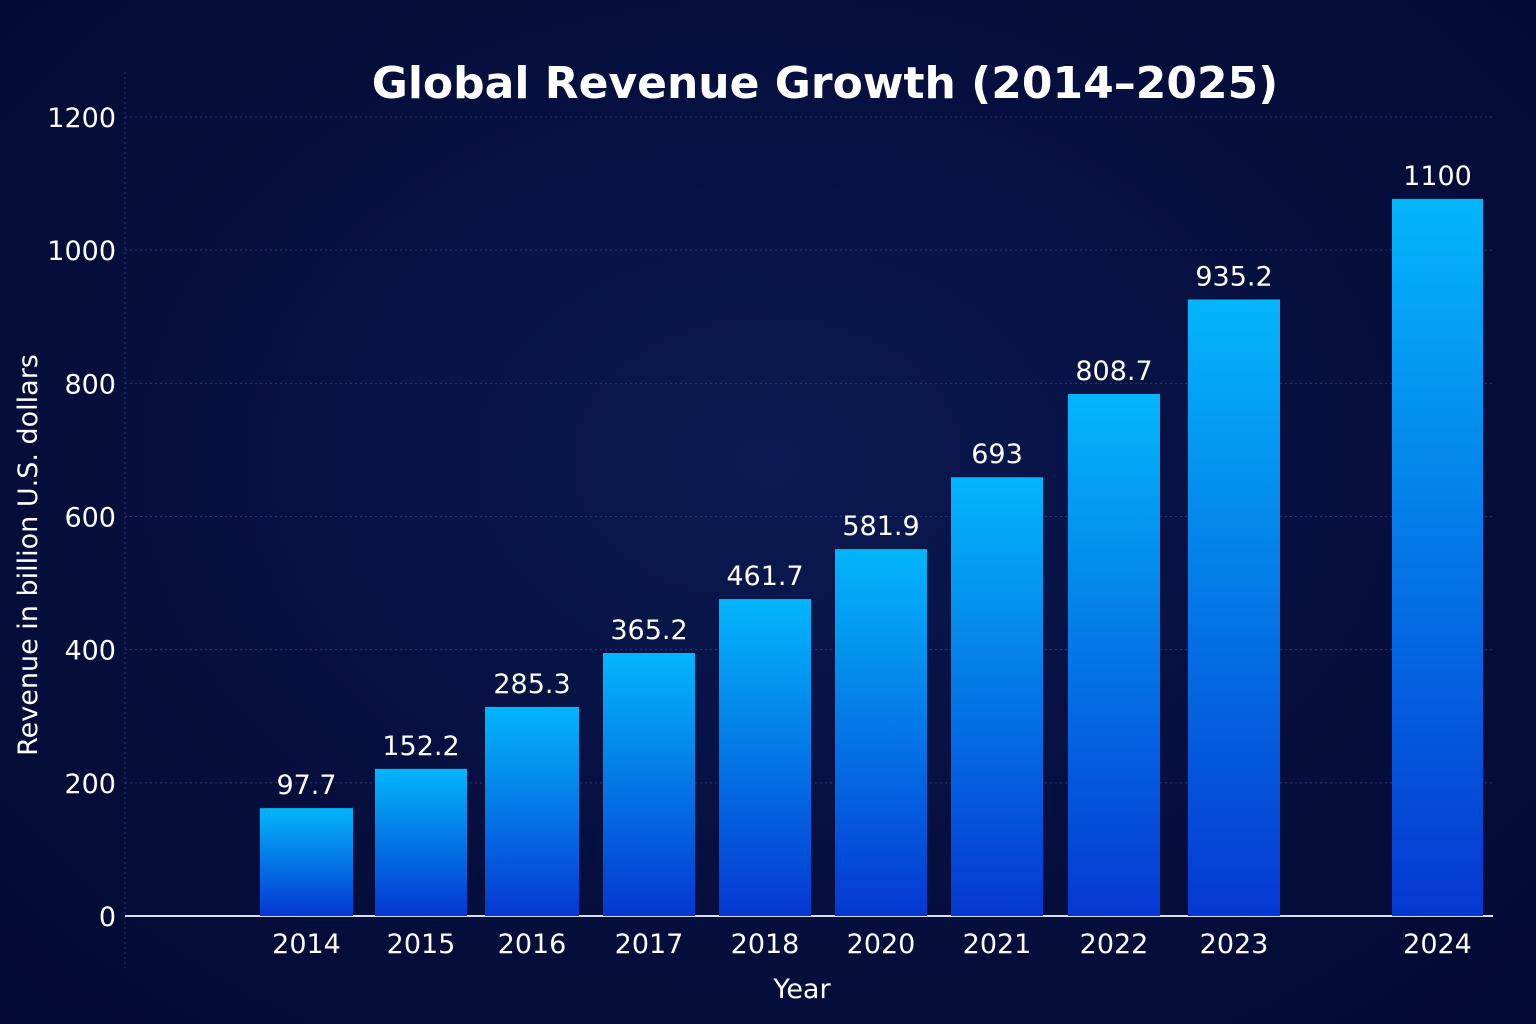 This screenshot has height=1024, width=1536. Describe the element at coordinates (1114, 654) in the screenshot. I see `bar-2022` at that location.